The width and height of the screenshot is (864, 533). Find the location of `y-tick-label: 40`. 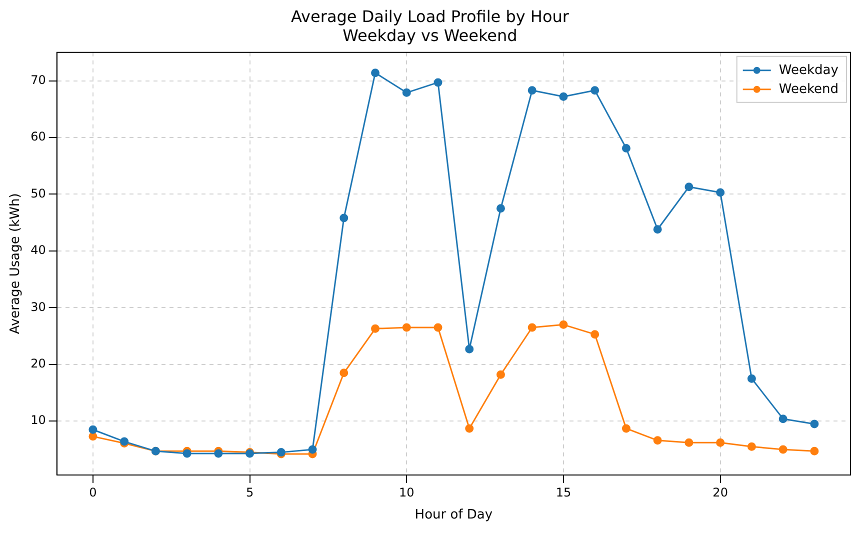

y-tick-label: 40 is located at coordinates (38, 250).